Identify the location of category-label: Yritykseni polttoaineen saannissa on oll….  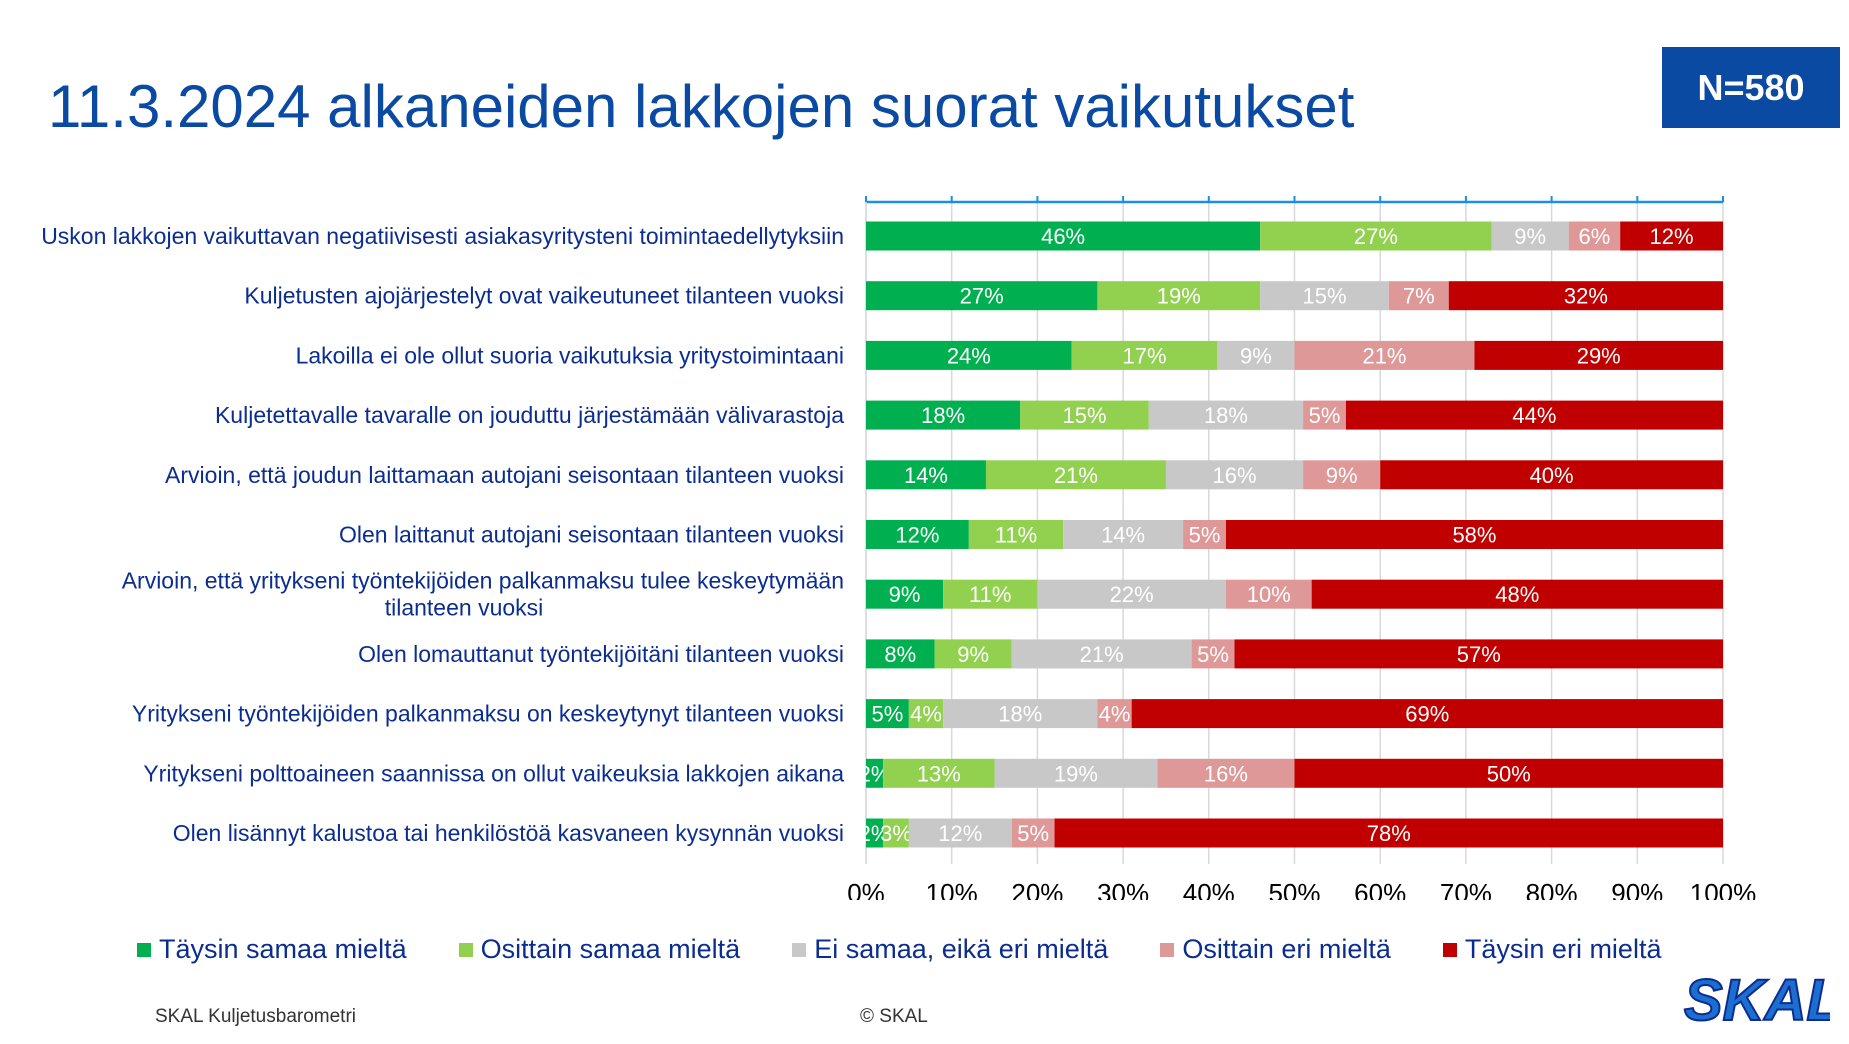
(493, 773).